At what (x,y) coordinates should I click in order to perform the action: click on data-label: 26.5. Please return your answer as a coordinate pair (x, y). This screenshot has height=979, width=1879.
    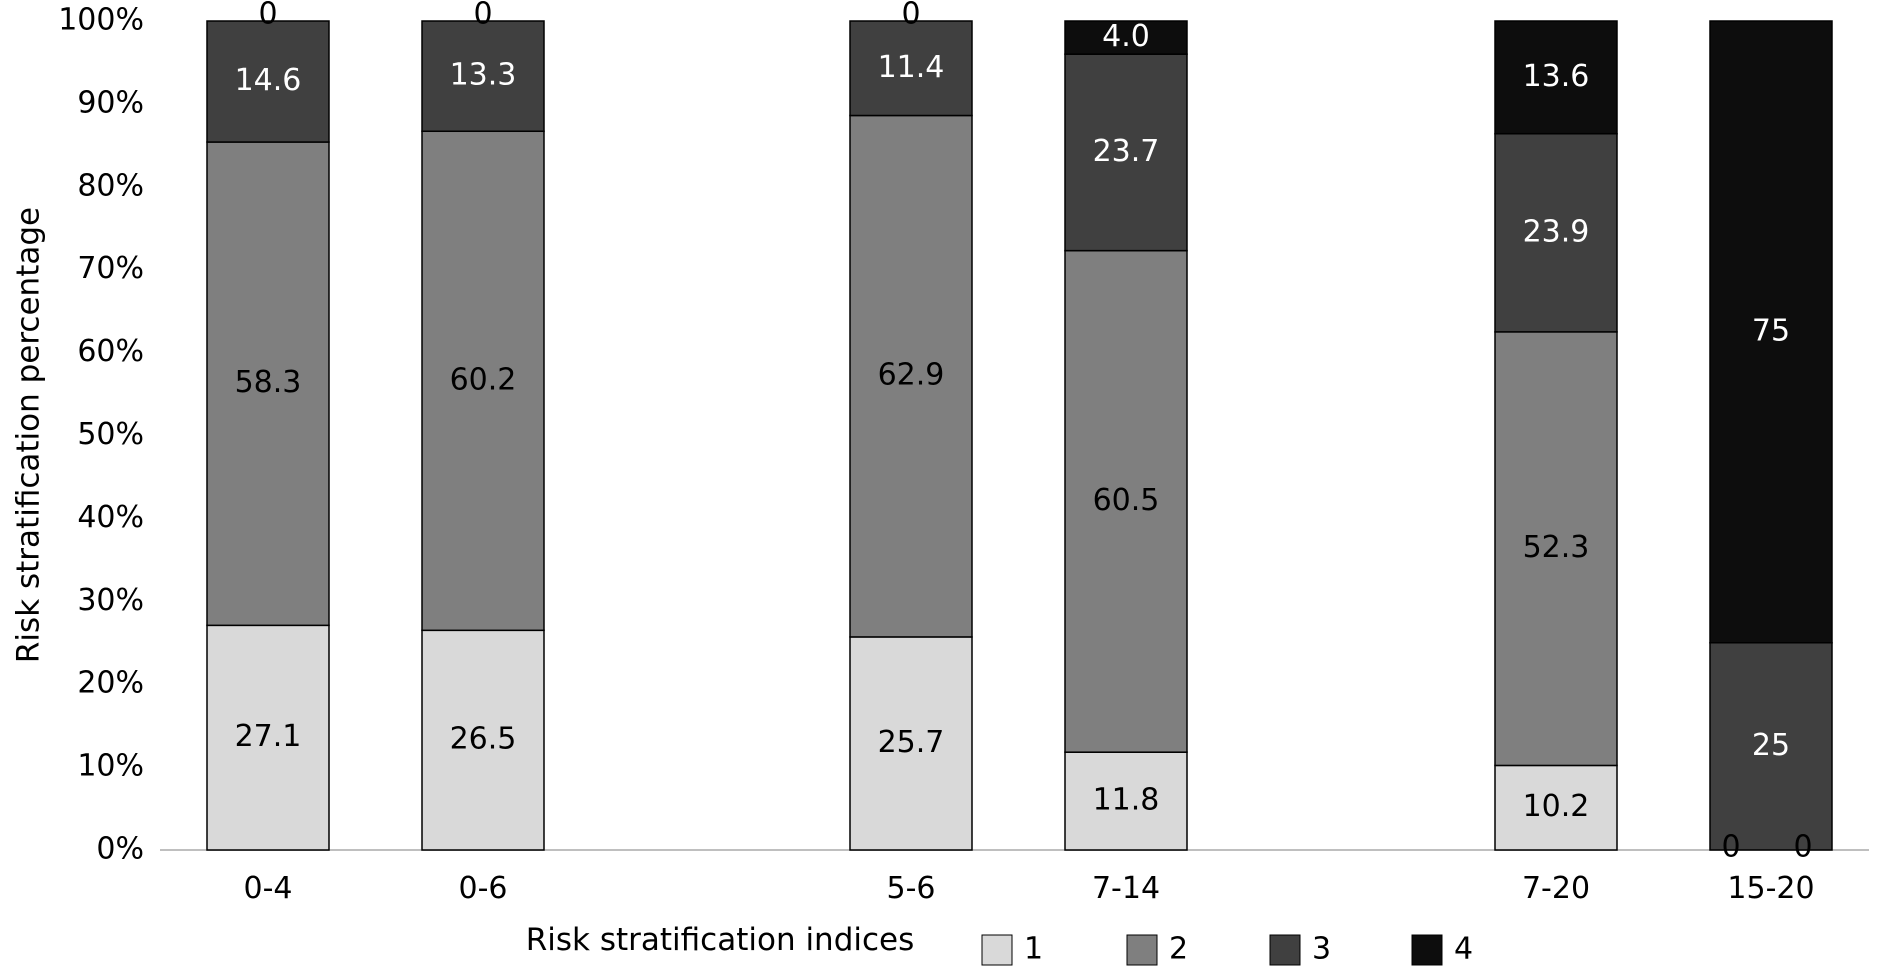
    Looking at the image, I should click on (483, 739).